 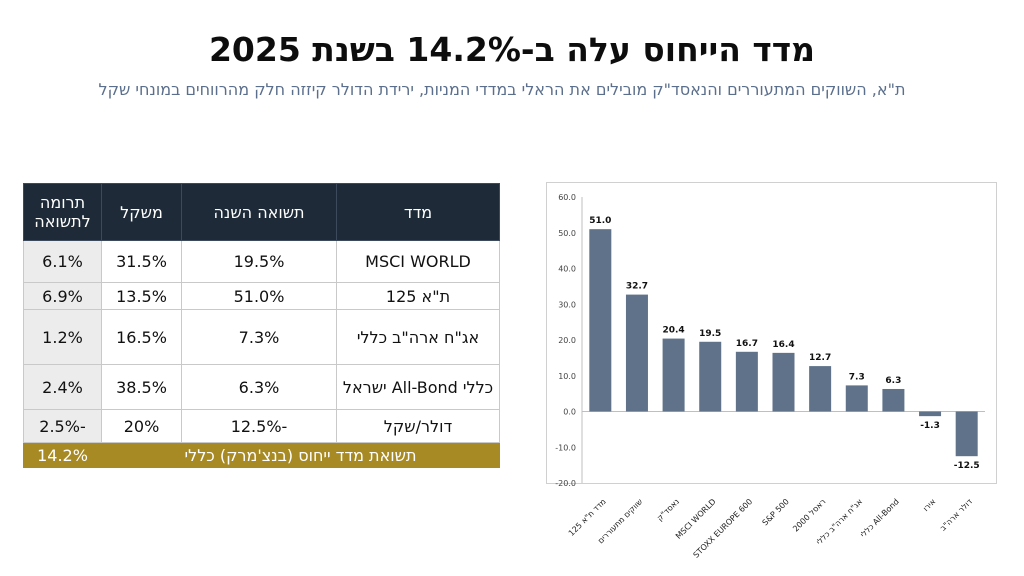 What do you see at coordinates (62, 296) in the screenshot?
I see `cell-contribution: 6.9%` at bounding box center [62, 296].